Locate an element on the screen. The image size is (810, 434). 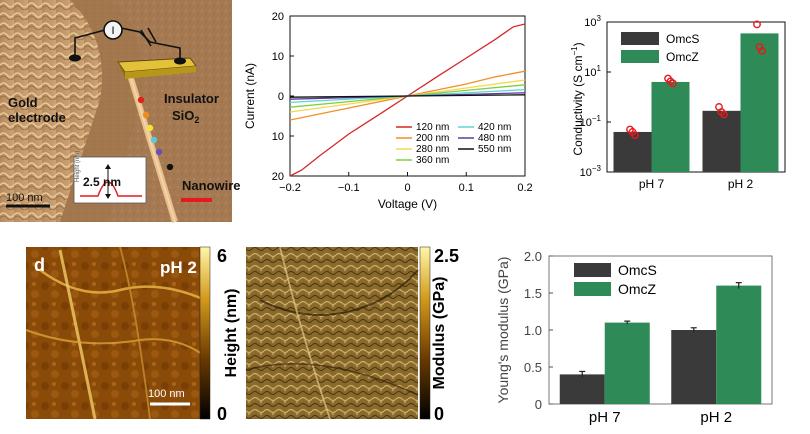
legend-label: 420 nm is located at coordinates (494, 127).